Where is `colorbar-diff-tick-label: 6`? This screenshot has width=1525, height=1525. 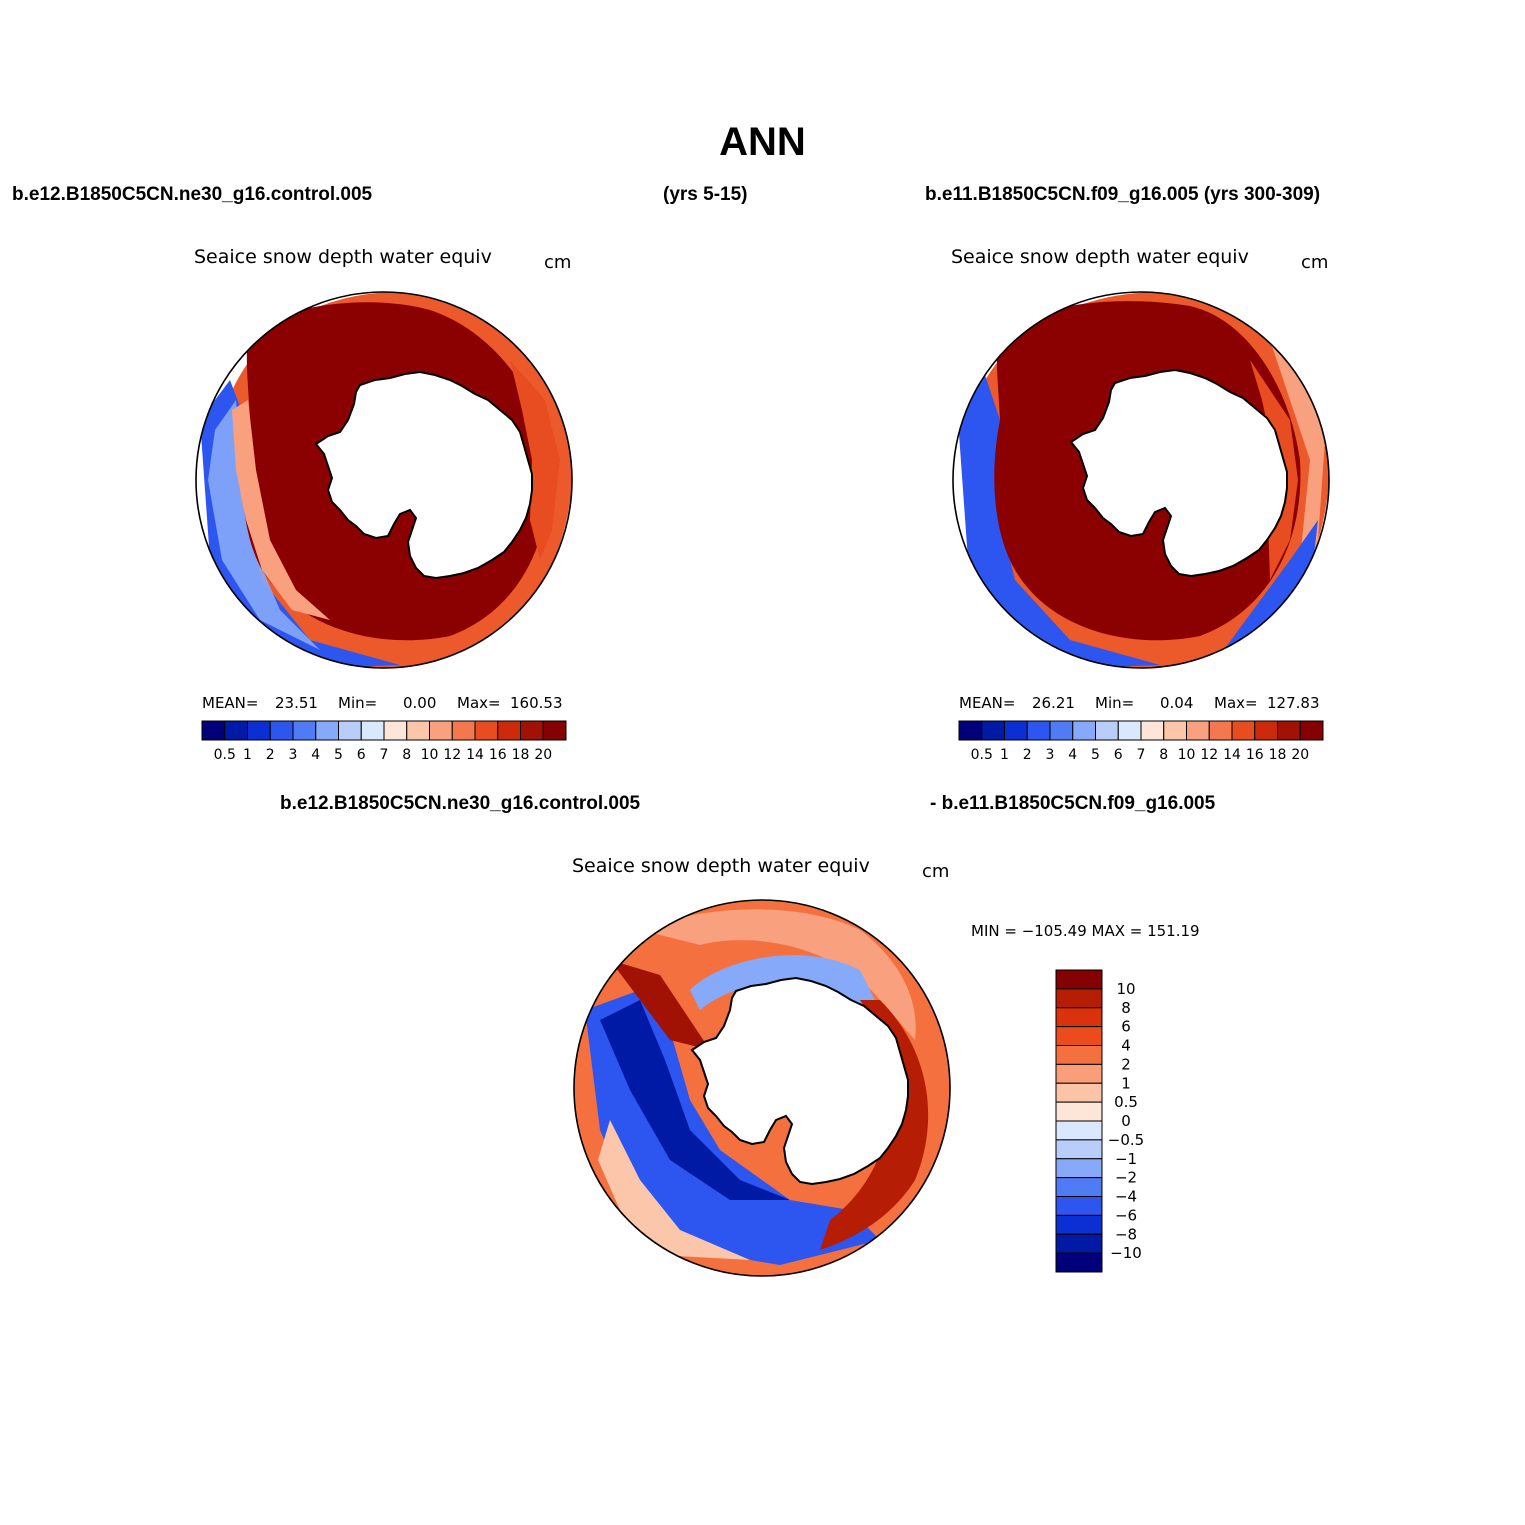 colorbar-diff-tick-label: 6 is located at coordinates (1126, 1027).